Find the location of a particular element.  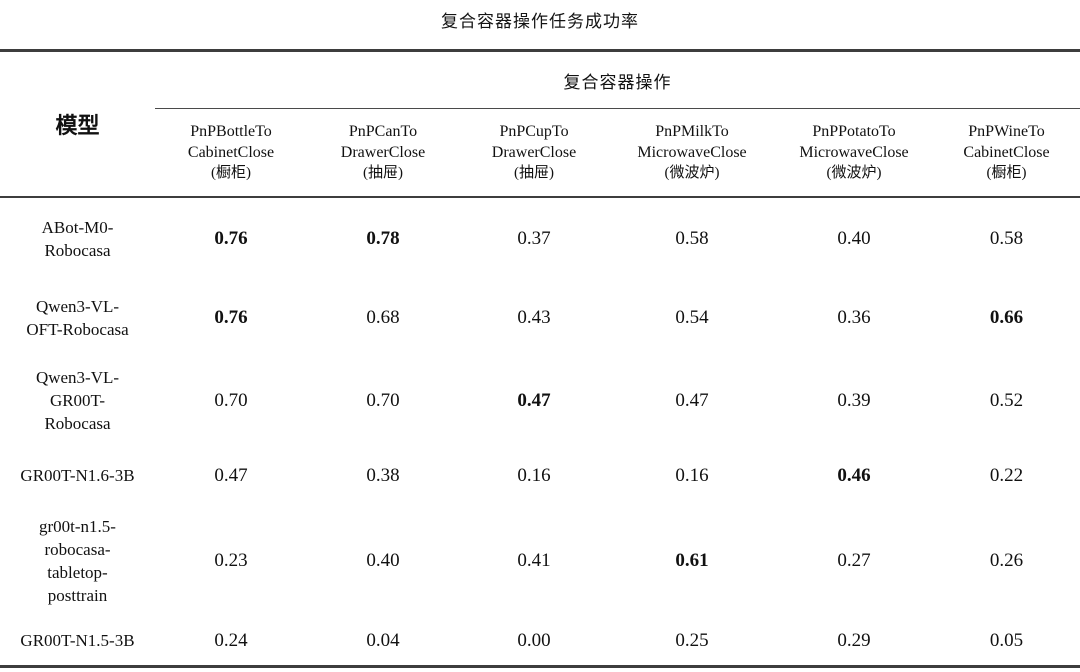

success-rate-cell: 0.38 is located at coordinates (383, 475).